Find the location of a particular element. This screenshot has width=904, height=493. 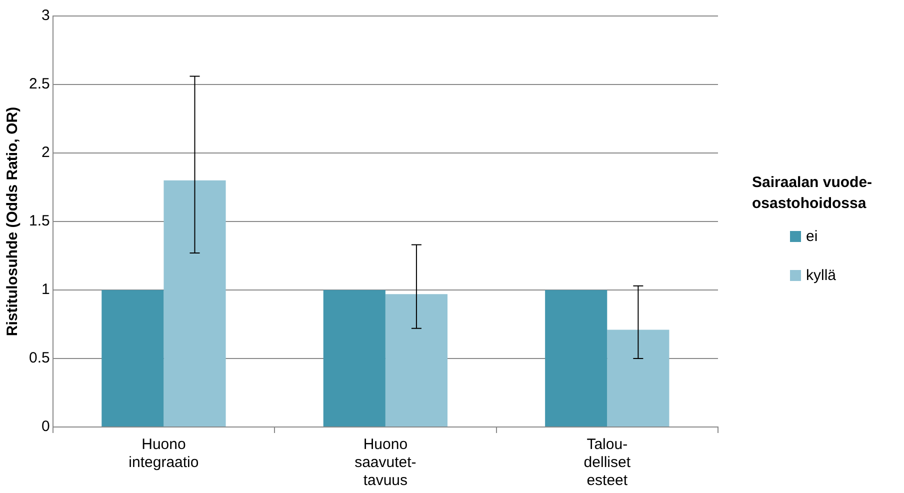

y-tick-label: 1.5 is located at coordinates (39, 221).